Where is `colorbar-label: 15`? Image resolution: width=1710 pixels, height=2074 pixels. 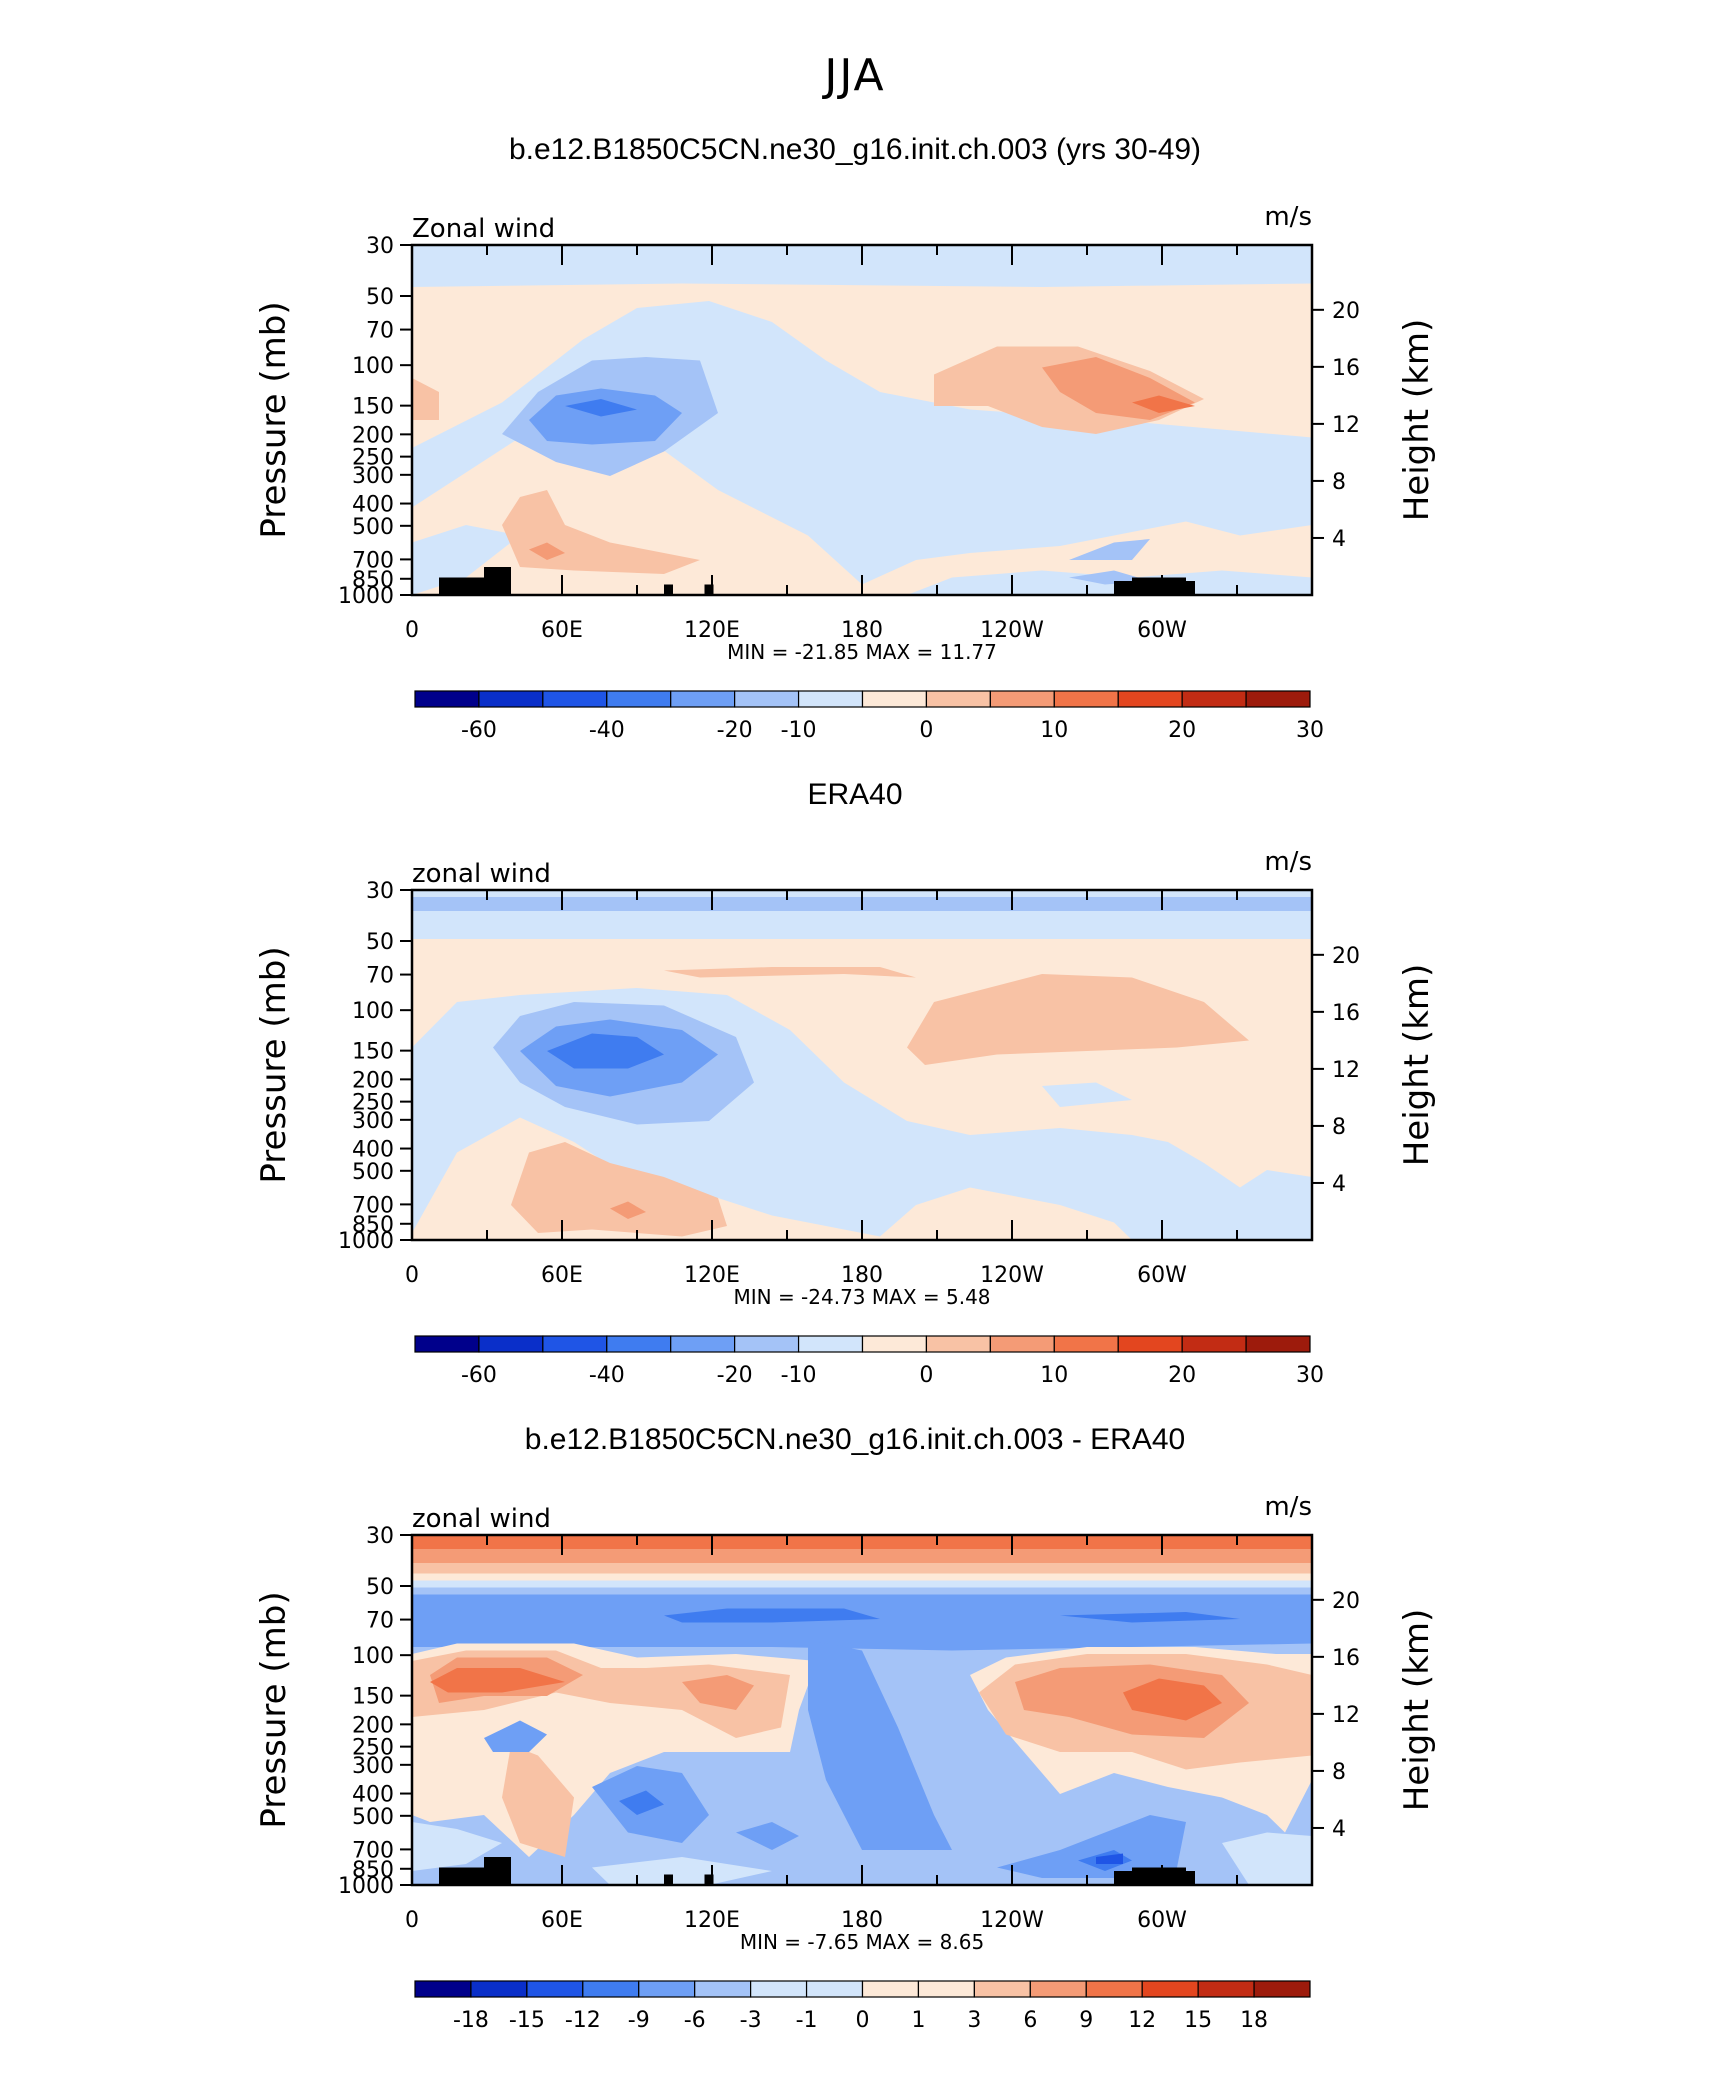 colorbar-label: 15 is located at coordinates (1198, 2020).